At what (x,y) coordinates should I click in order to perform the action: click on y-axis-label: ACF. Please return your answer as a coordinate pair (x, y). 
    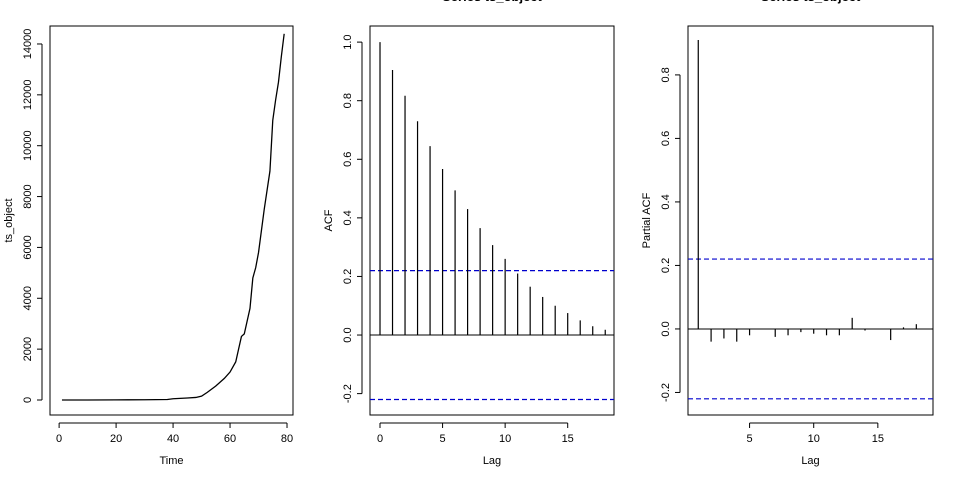
    Looking at the image, I should click on (329, 220).